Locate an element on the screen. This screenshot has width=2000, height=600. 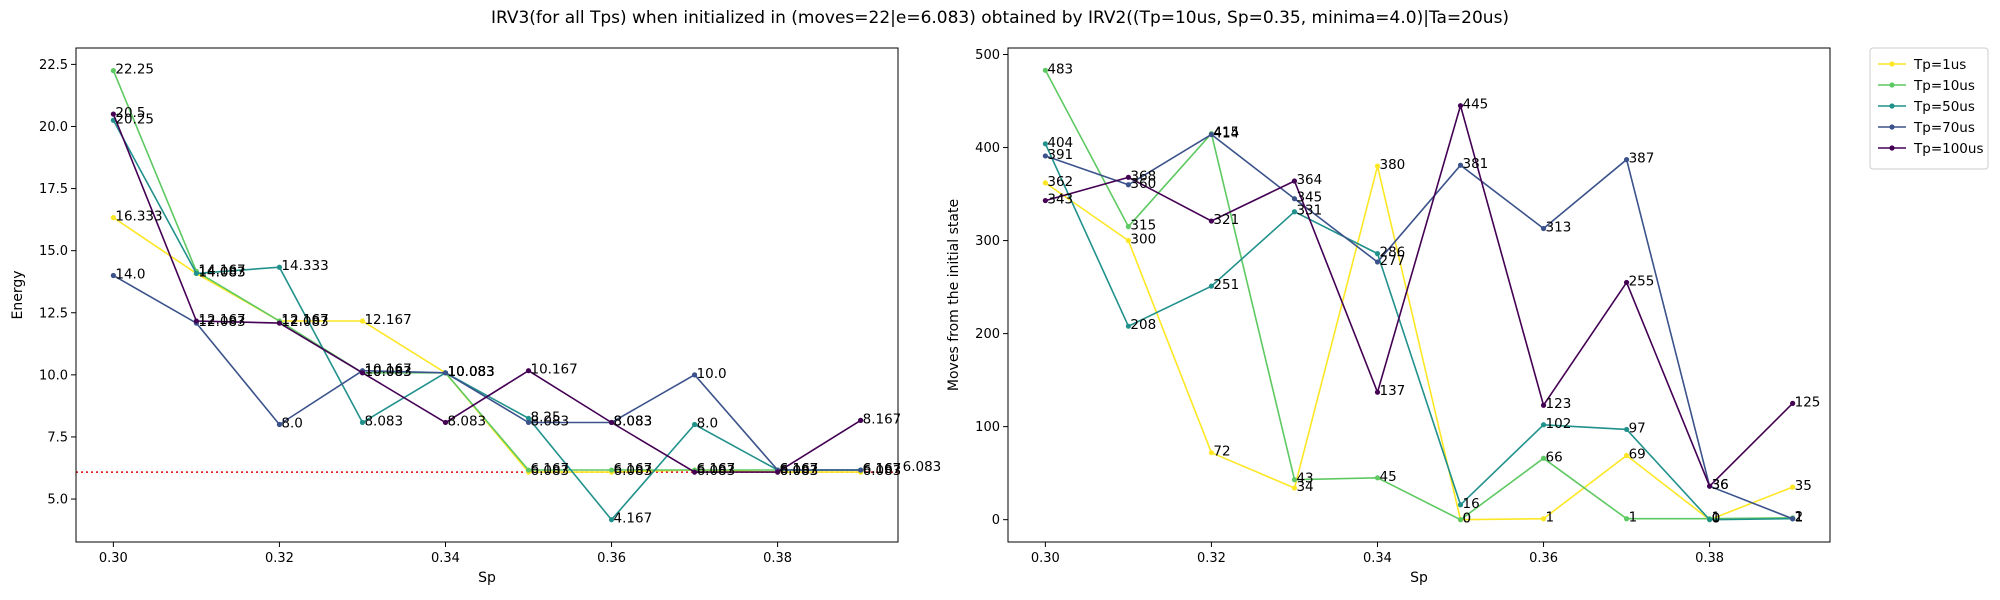
data-label: 36 is located at coordinates (1720, 485).